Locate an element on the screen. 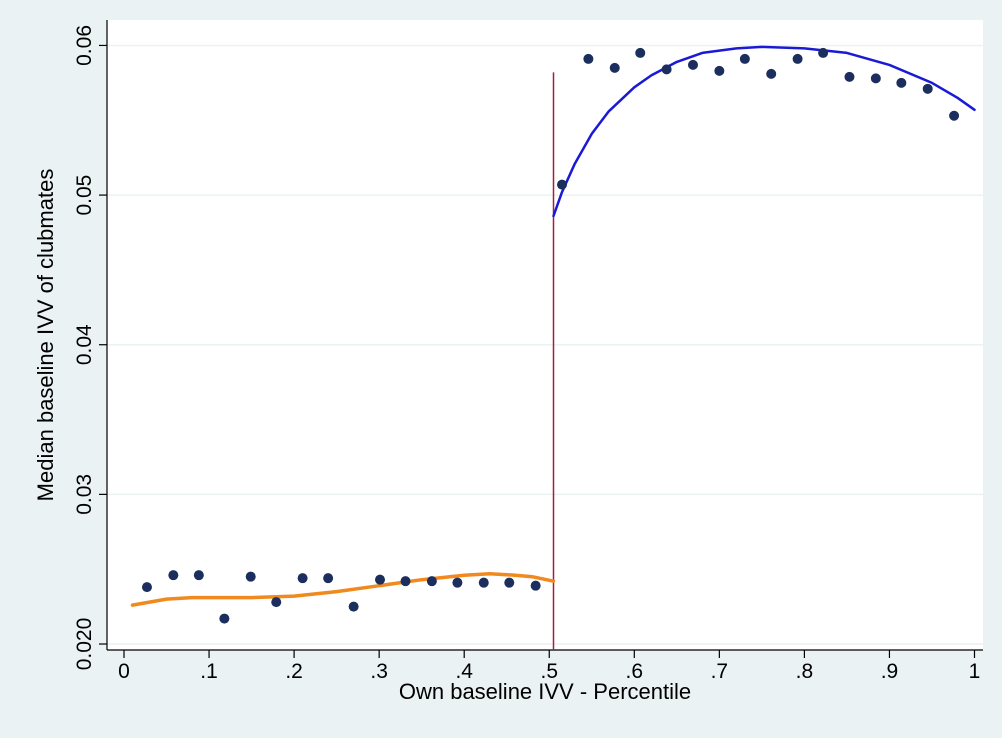 The width and height of the screenshot is (1002, 743). y-axis-title: Median baseline IVV of clubmates is located at coordinates (45, 335).